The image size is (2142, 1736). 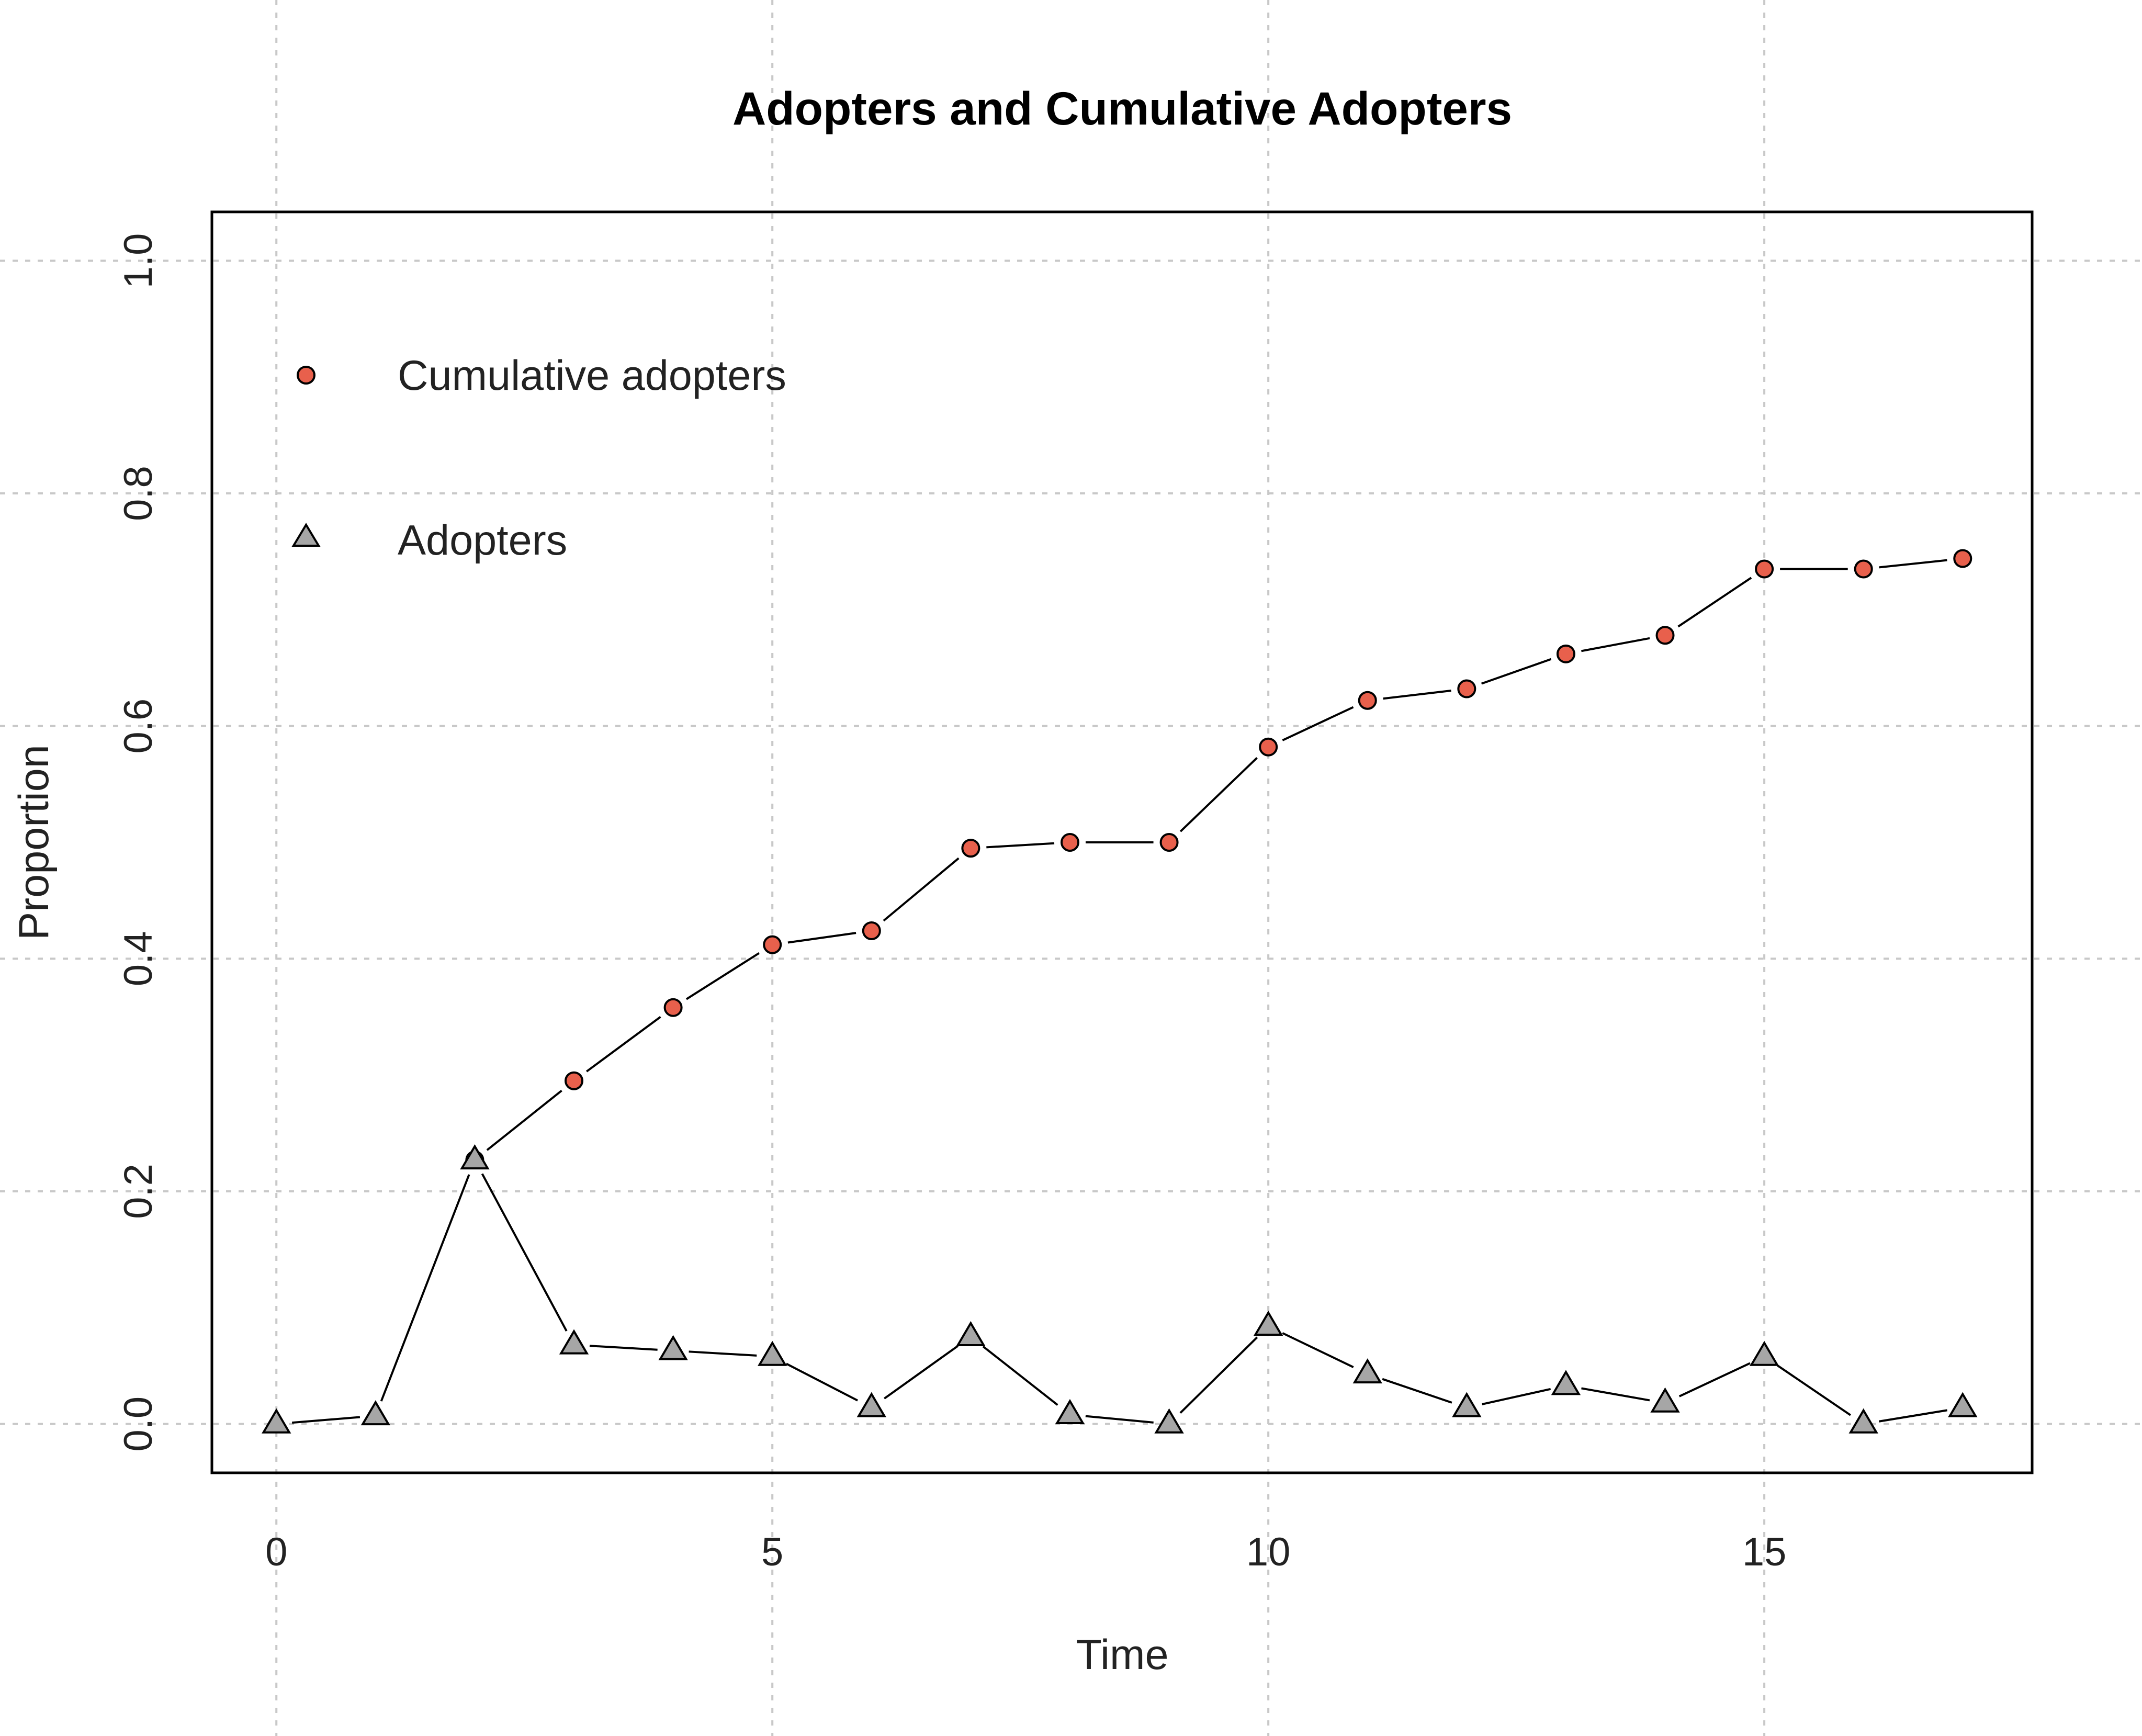 What do you see at coordinates (1122, 1655) in the screenshot?
I see `x-axis-label: Time` at bounding box center [1122, 1655].